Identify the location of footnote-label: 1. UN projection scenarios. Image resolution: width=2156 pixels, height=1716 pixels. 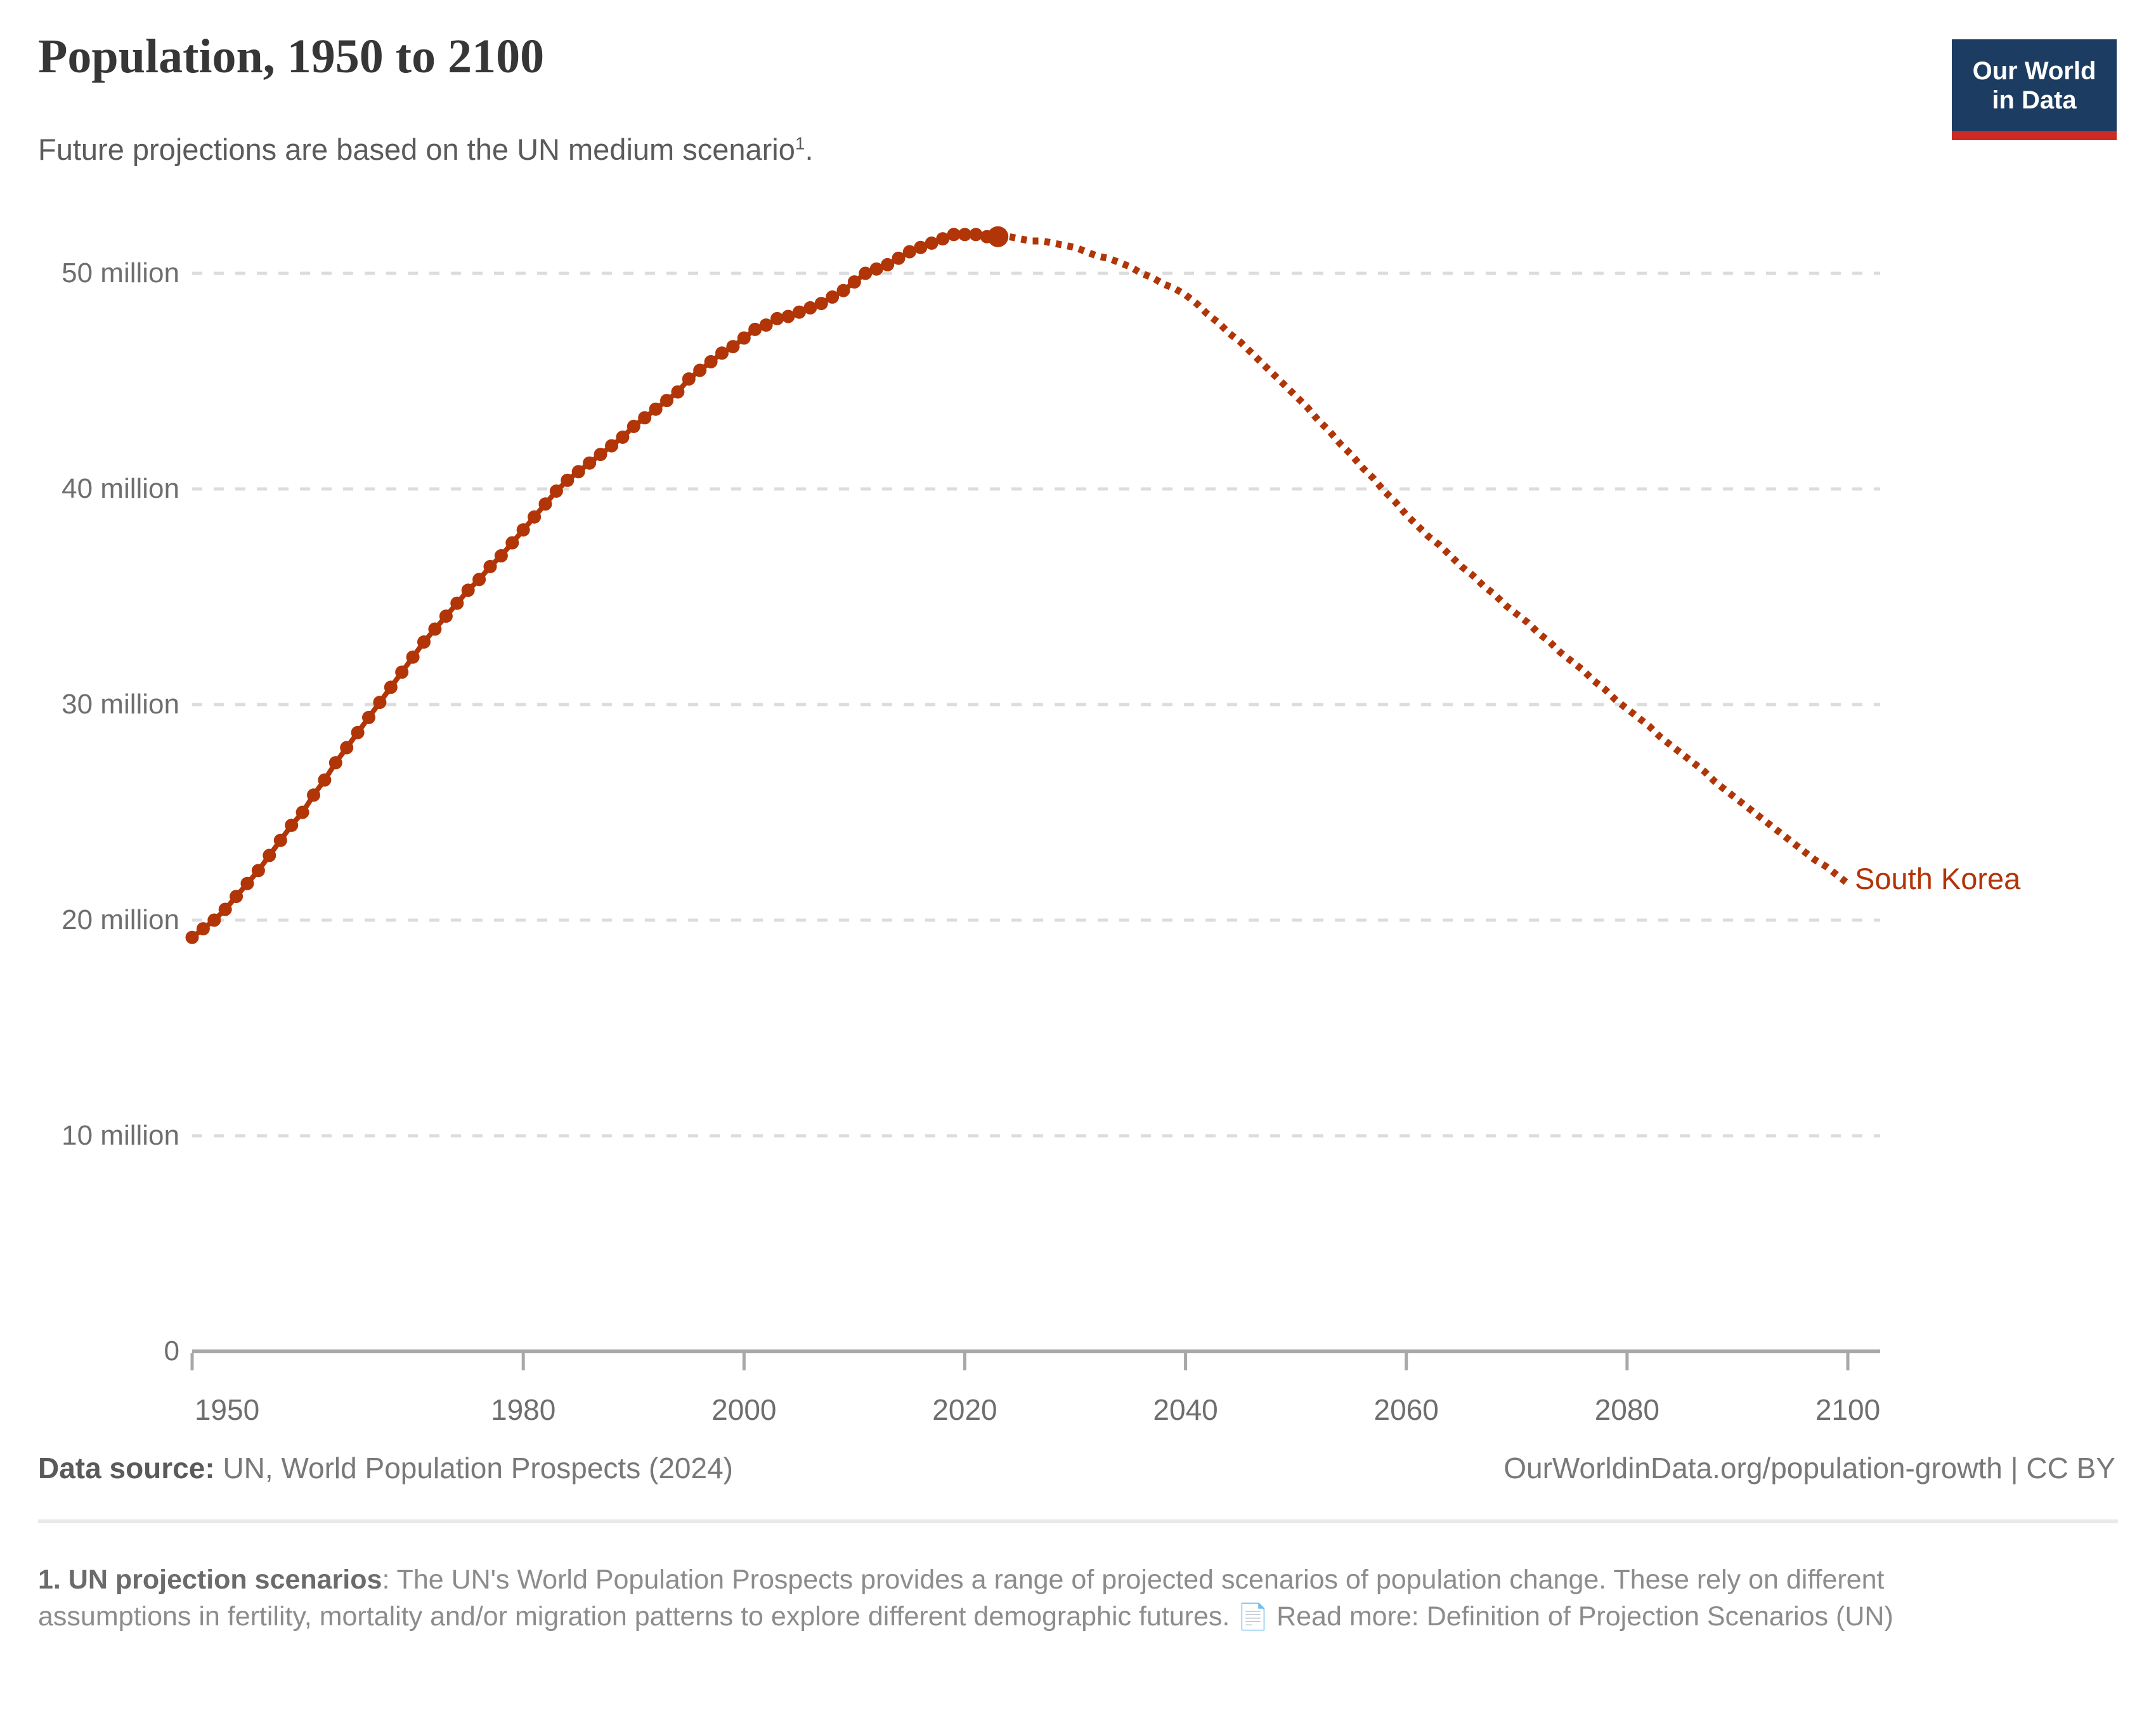
(210, 1579).